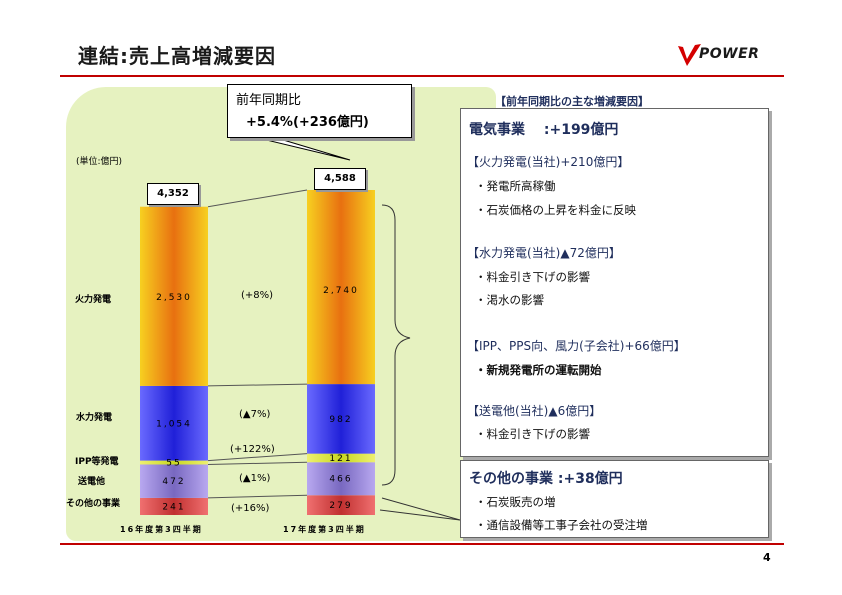  I want to click on total-label-17: 4,588, so click(340, 179).